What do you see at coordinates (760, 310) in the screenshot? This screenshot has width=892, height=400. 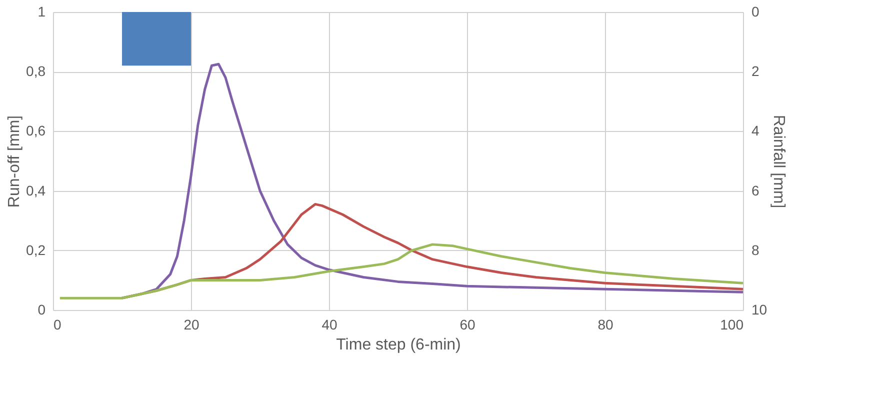 I see `y2-tick-label: 10` at bounding box center [760, 310].